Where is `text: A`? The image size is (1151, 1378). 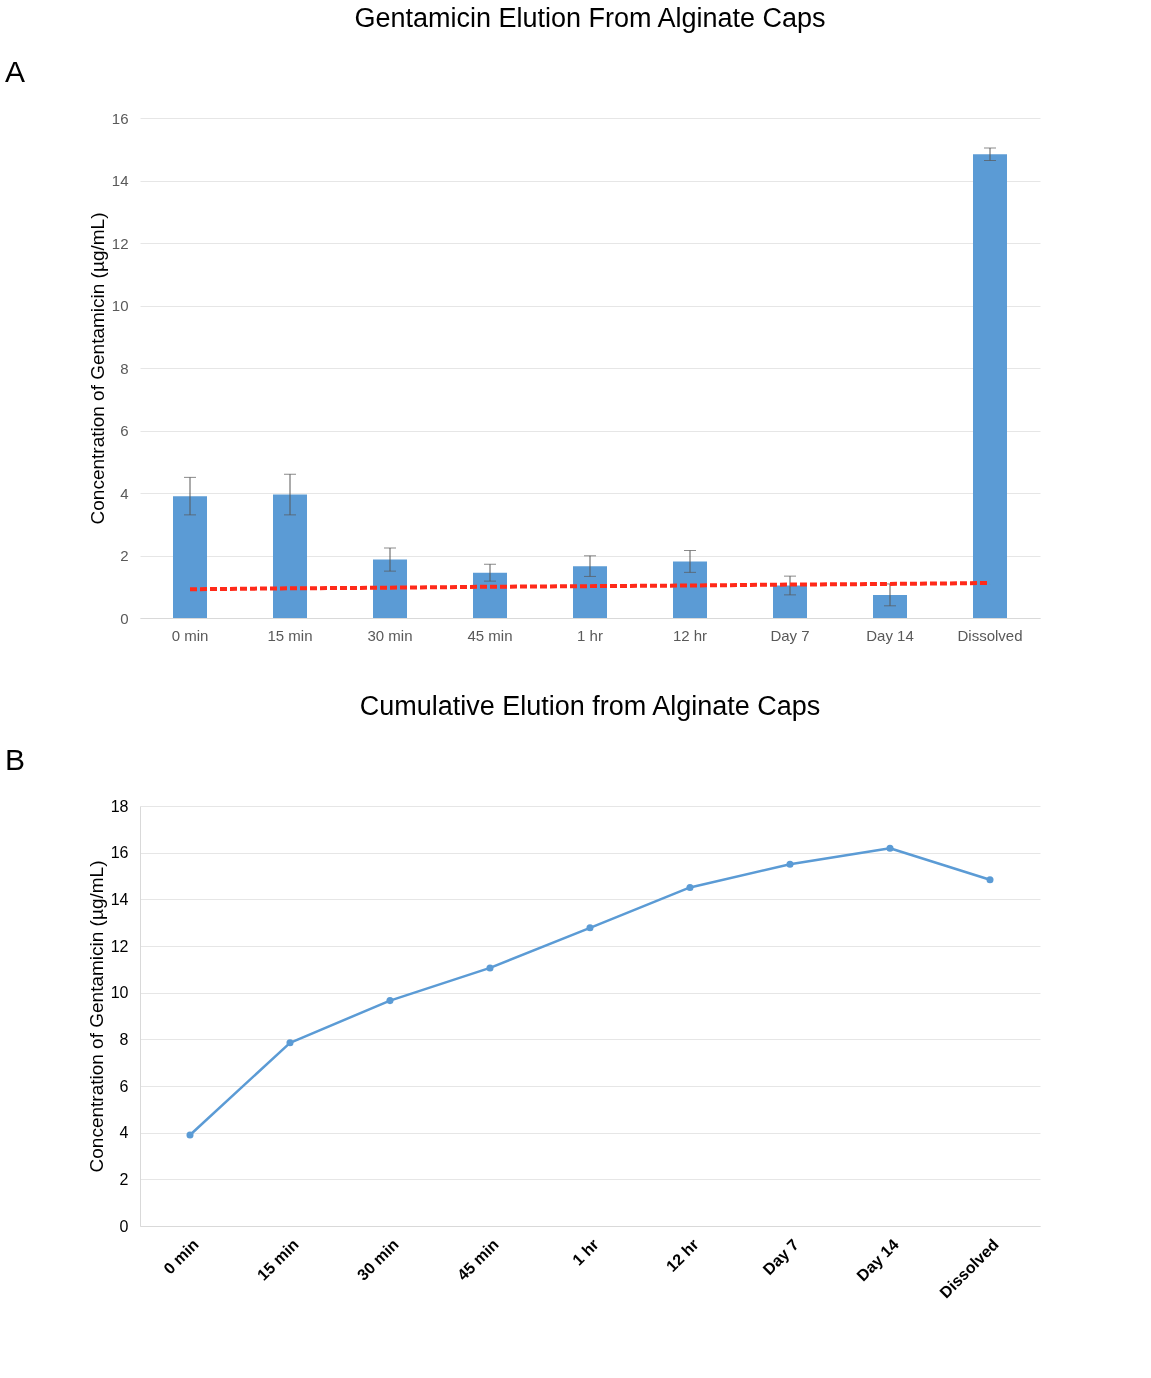 text: A is located at coordinates (15, 71).